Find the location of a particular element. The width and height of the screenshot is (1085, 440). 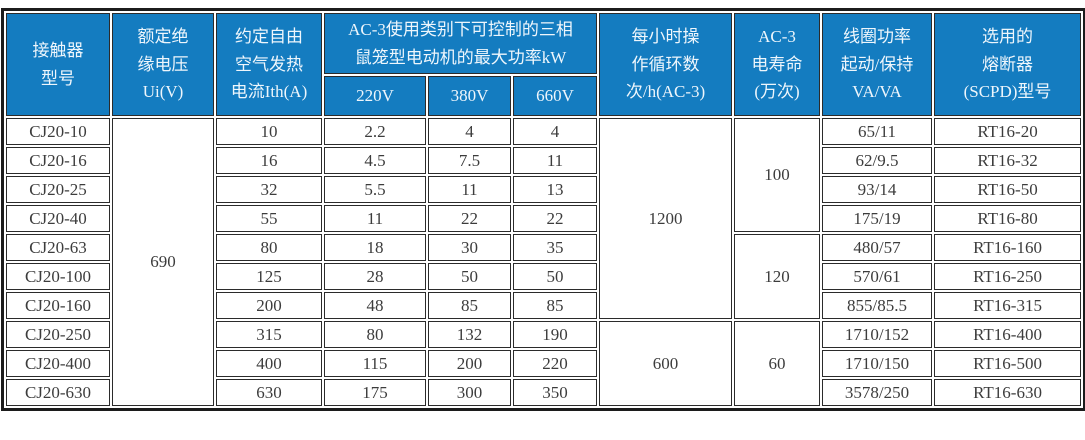

cell-model: CJ20-160 is located at coordinates (58, 306).